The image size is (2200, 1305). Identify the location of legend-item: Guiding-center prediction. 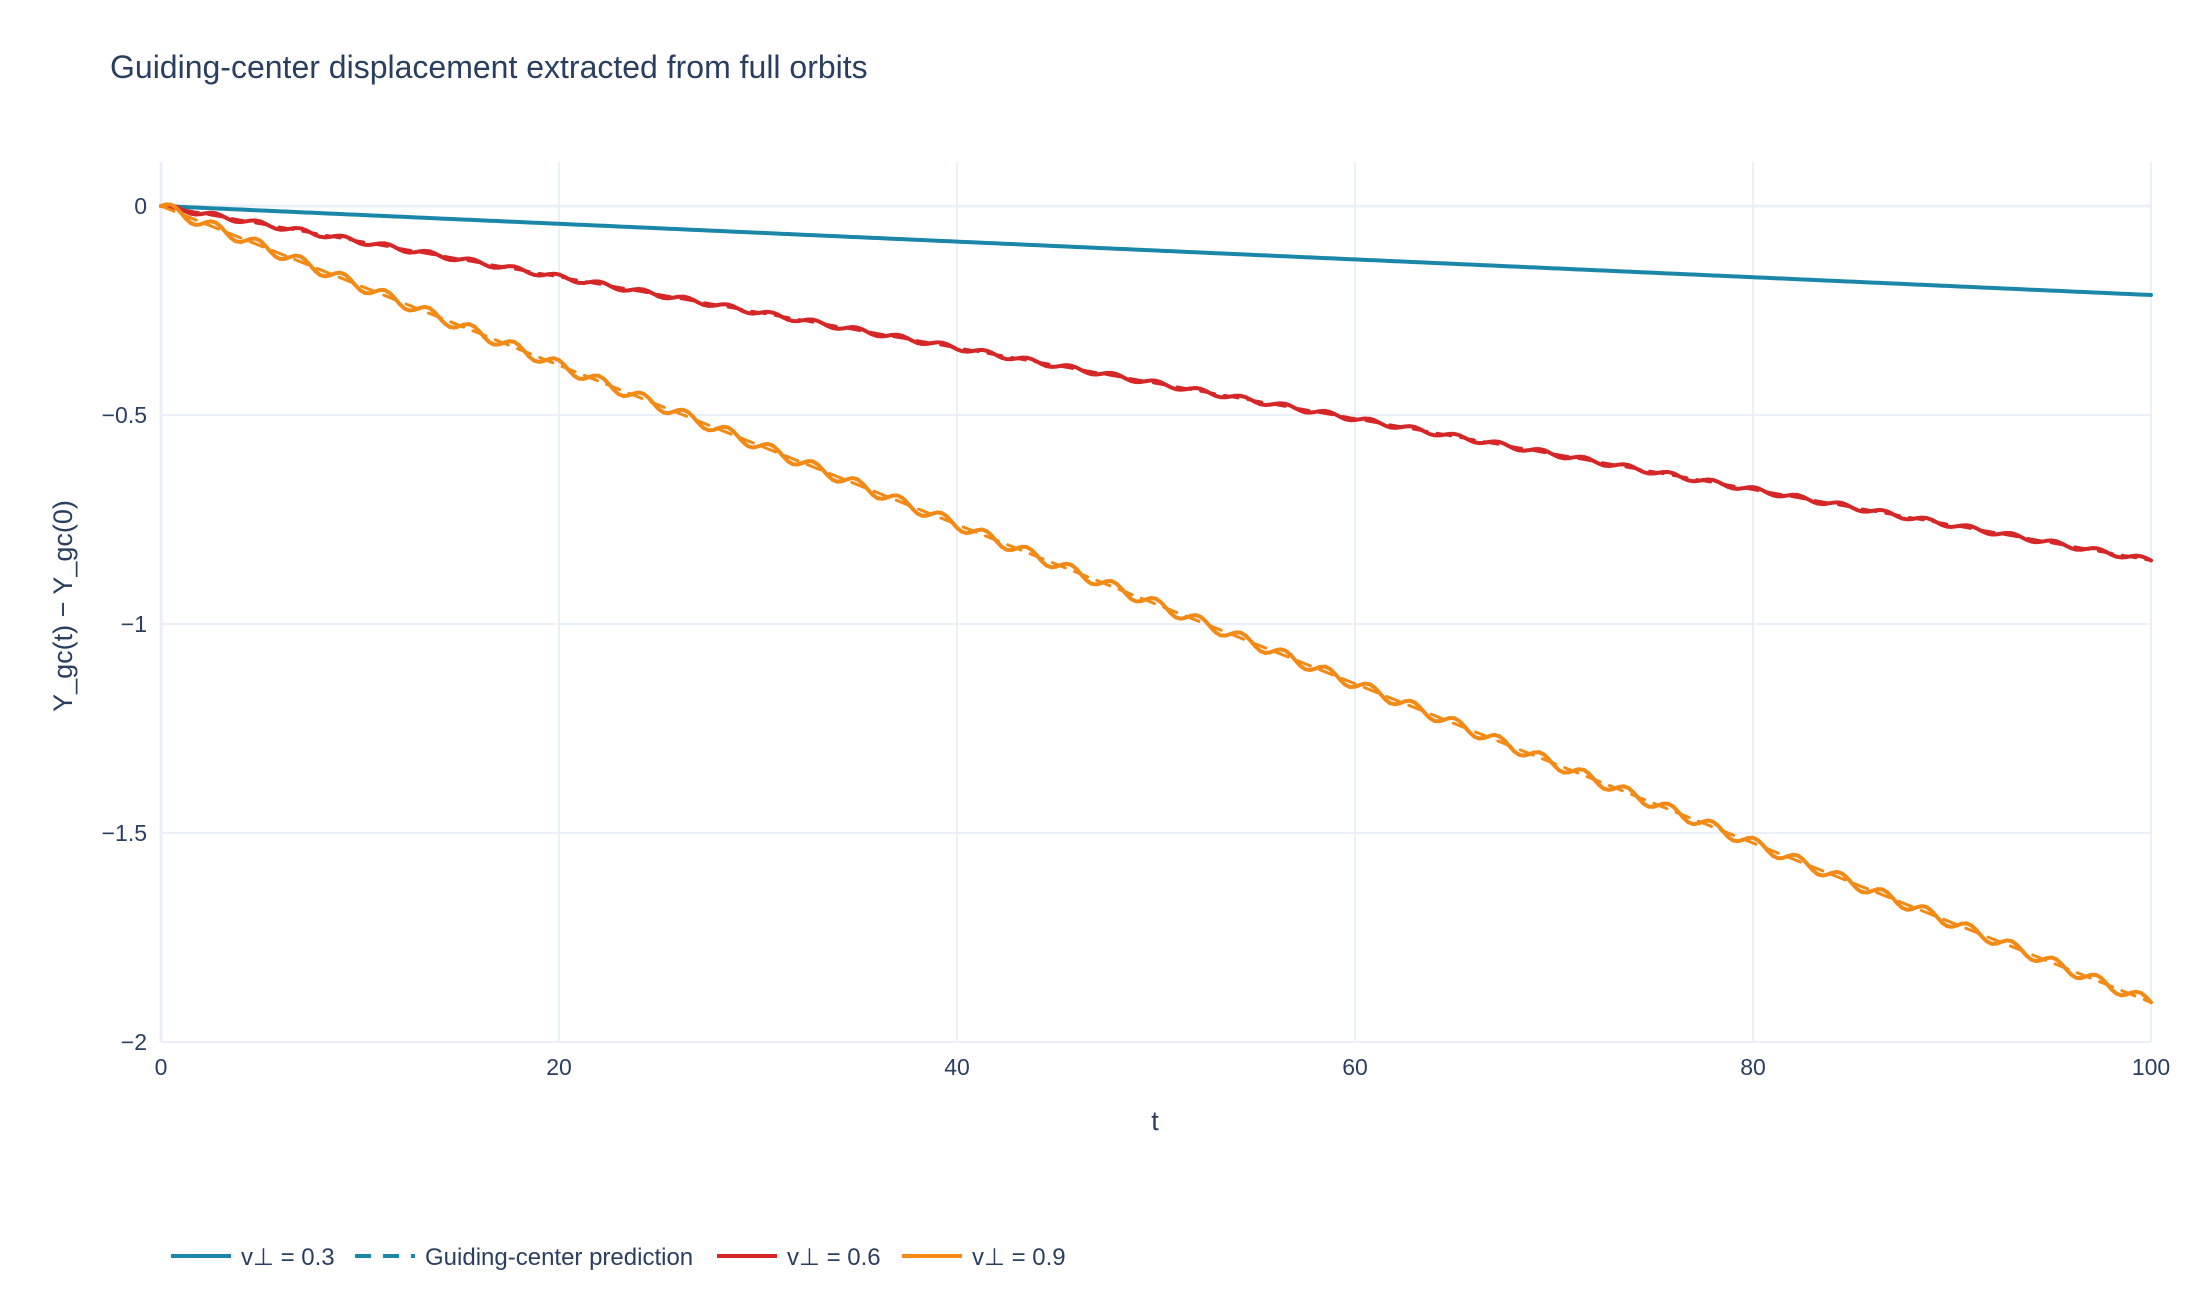
(524, 1257).